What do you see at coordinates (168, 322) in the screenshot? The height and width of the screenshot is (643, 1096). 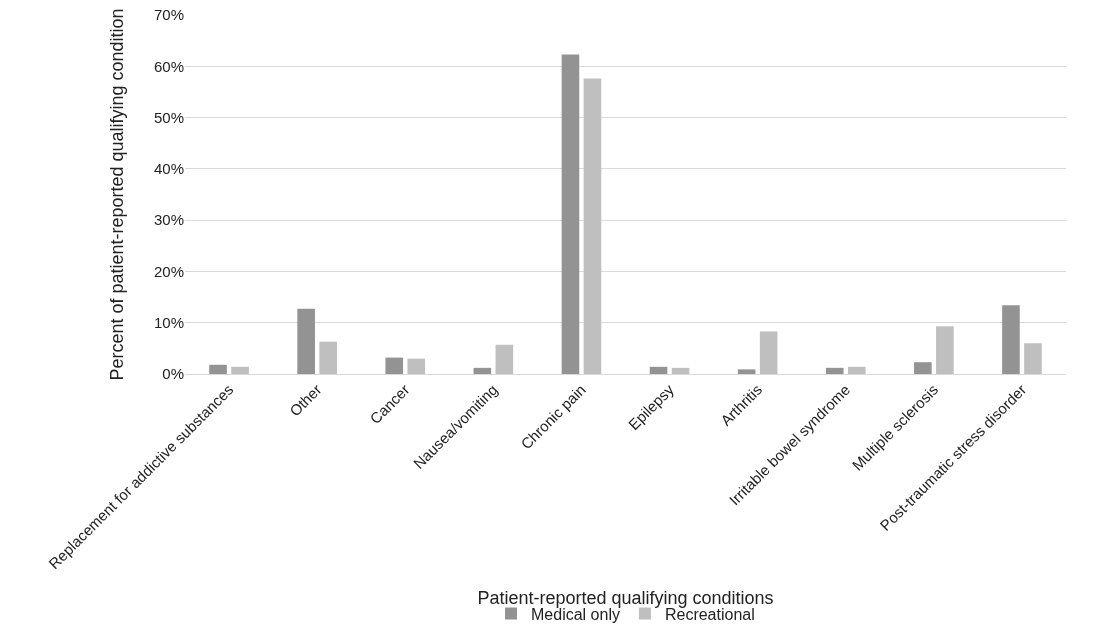 I see `y-tick-label: 10%` at bounding box center [168, 322].